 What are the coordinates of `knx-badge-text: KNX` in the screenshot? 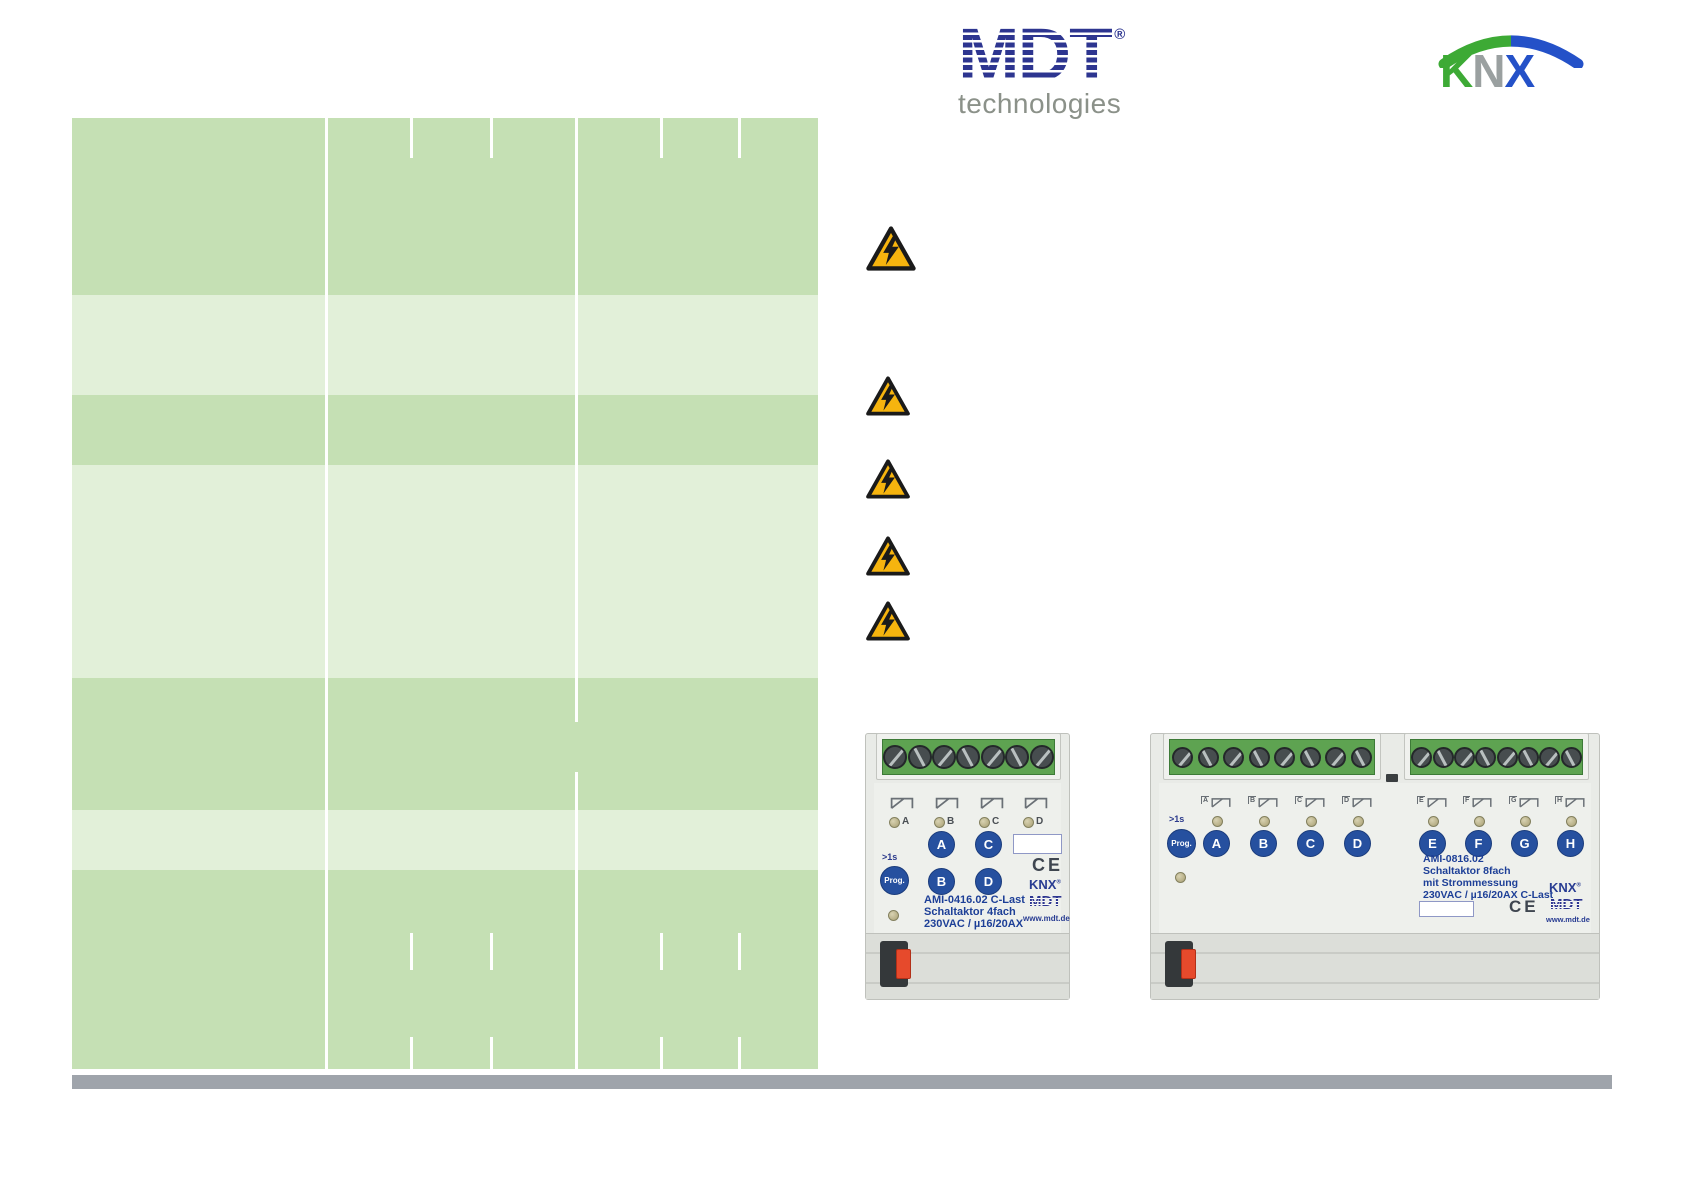 It's located at (1563, 887).